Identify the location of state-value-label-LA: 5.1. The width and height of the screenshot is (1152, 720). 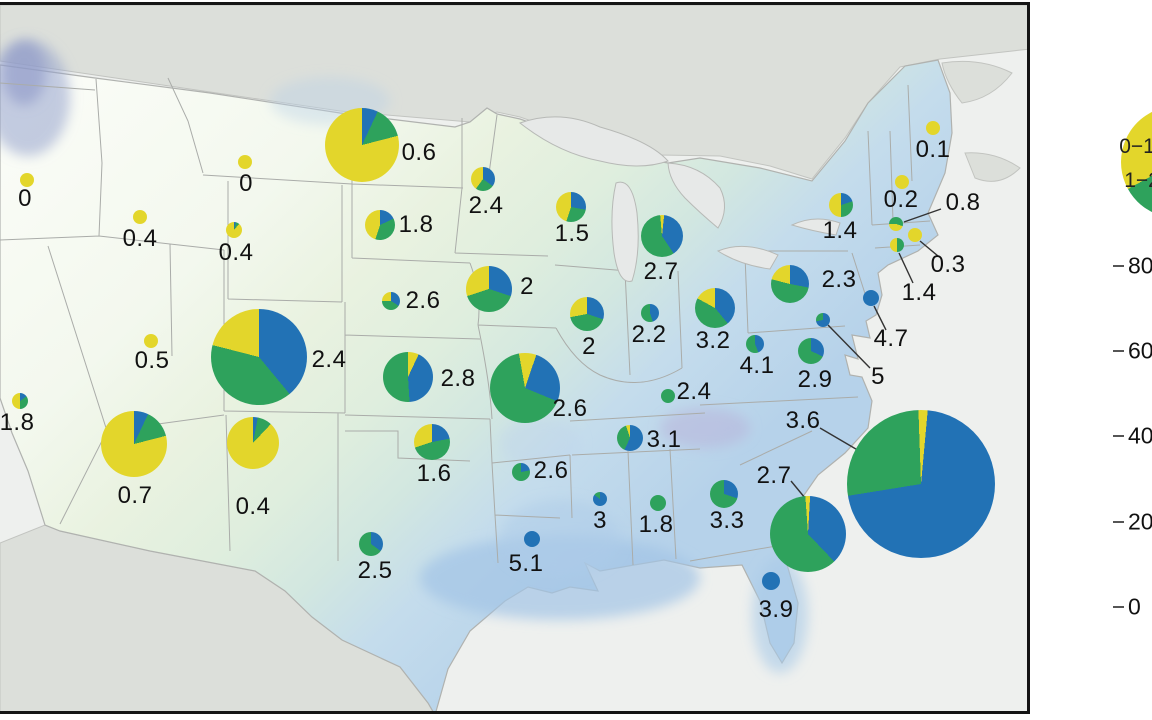
(526, 563).